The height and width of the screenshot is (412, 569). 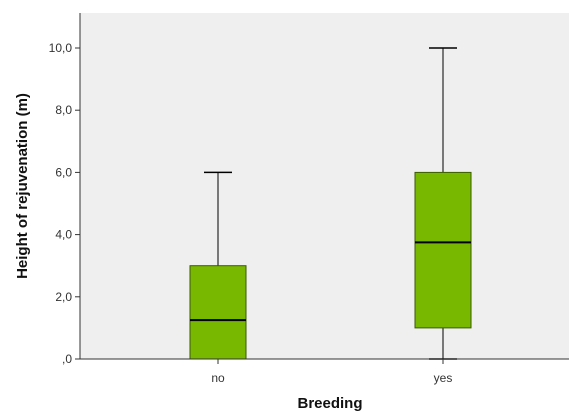 What do you see at coordinates (218, 378) in the screenshot?
I see `x-tick-label: no` at bounding box center [218, 378].